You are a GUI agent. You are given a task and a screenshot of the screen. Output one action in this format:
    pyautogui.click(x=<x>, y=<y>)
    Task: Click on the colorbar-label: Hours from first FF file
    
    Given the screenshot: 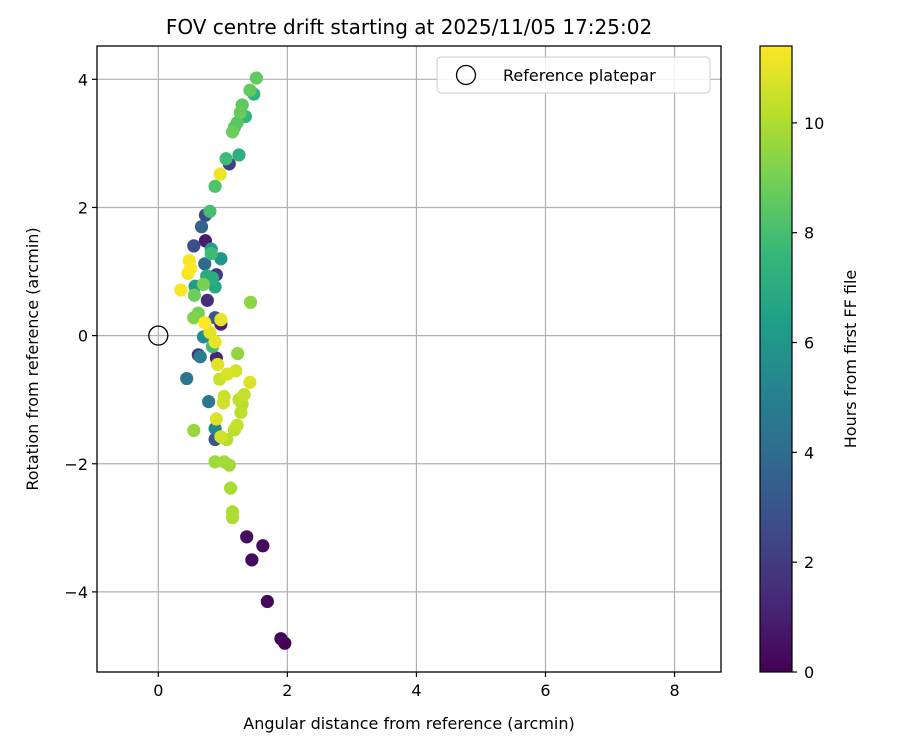 What is the action you would take?
    pyautogui.click(x=850, y=359)
    